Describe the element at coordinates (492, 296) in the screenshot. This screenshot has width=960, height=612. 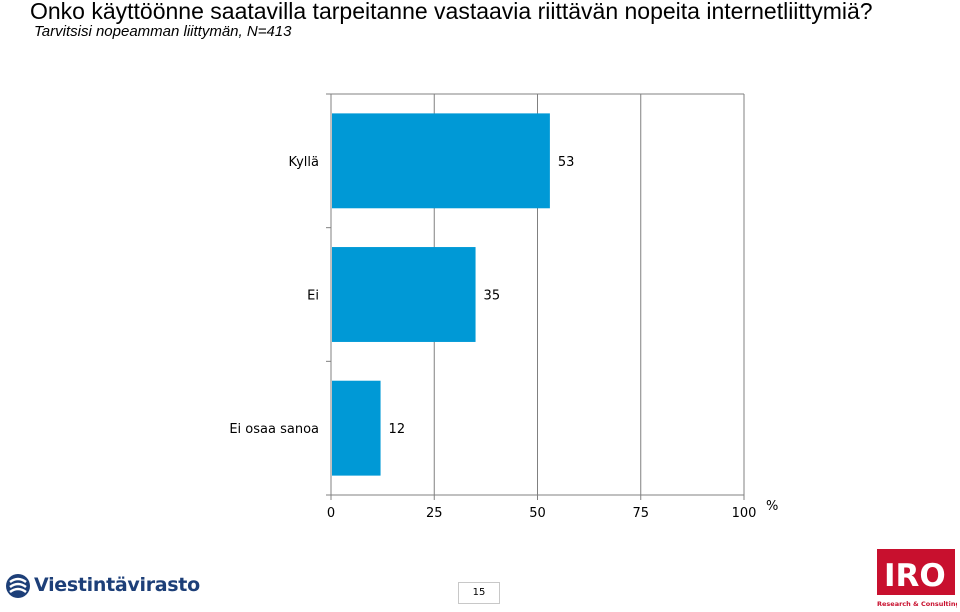
I see `value-label: 35` at that location.